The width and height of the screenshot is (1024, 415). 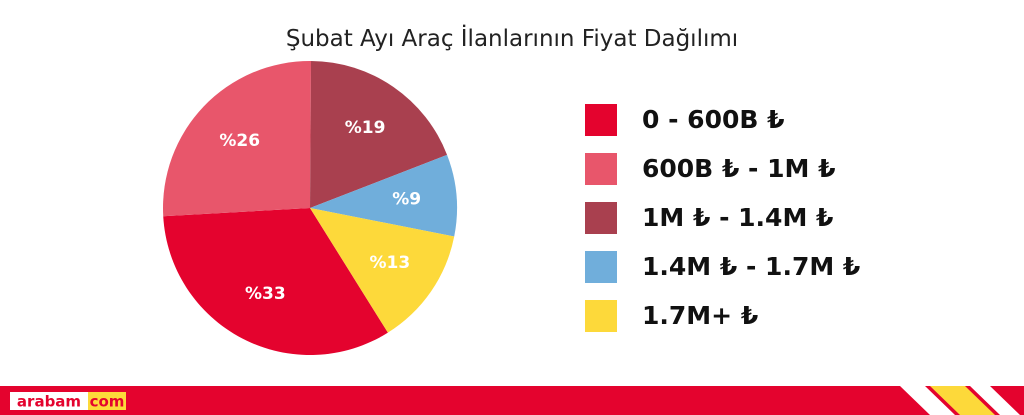 I want to click on data-label: %19, so click(x=365, y=128).